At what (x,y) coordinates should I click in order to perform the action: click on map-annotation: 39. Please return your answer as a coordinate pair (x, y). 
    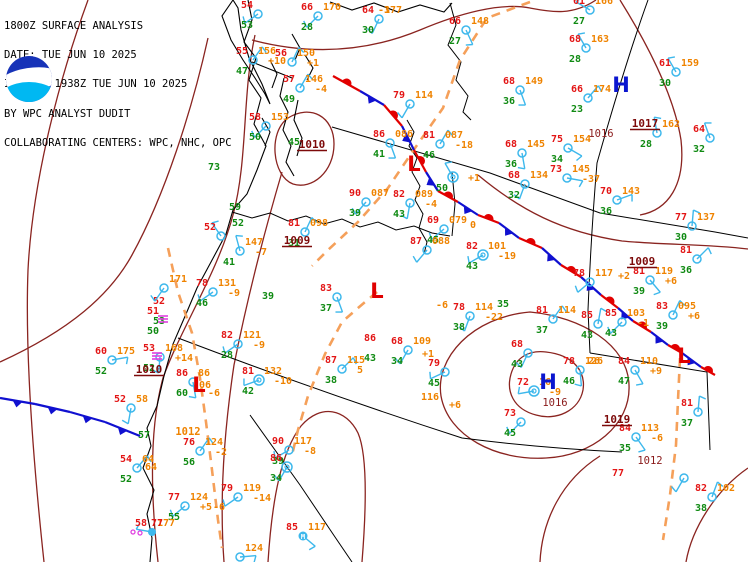
    Looking at the image, I should click on (268, 296).